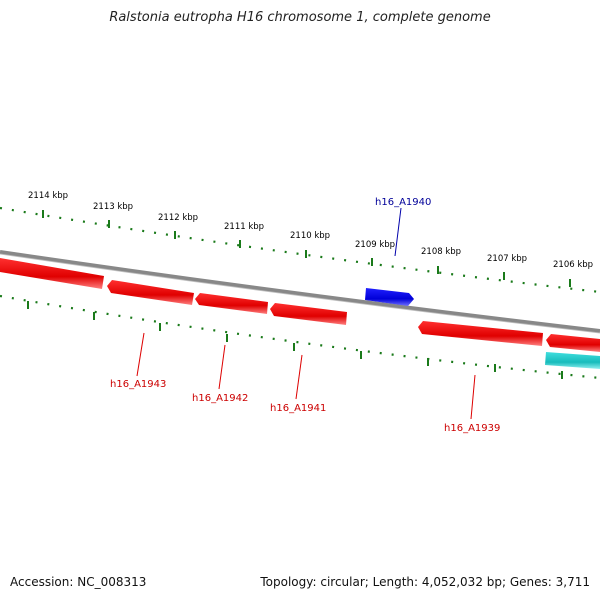 The width and height of the screenshot is (600, 600). What do you see at coordinates (403, 202) in the screenshot?
I see `gene-label-h16-A1940: h16_A1940` at bounding box center [403, 202].